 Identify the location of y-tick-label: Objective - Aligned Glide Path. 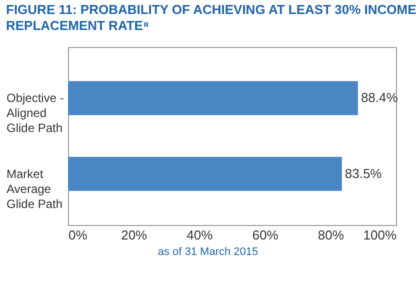
(35, 113).